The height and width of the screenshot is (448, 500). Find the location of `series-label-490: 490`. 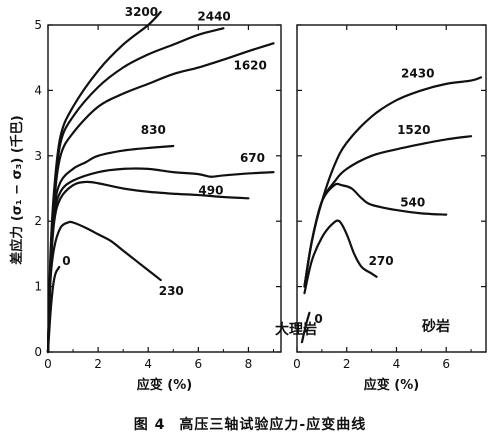

series-label-490: 490 is located at coordinates (210, 190).